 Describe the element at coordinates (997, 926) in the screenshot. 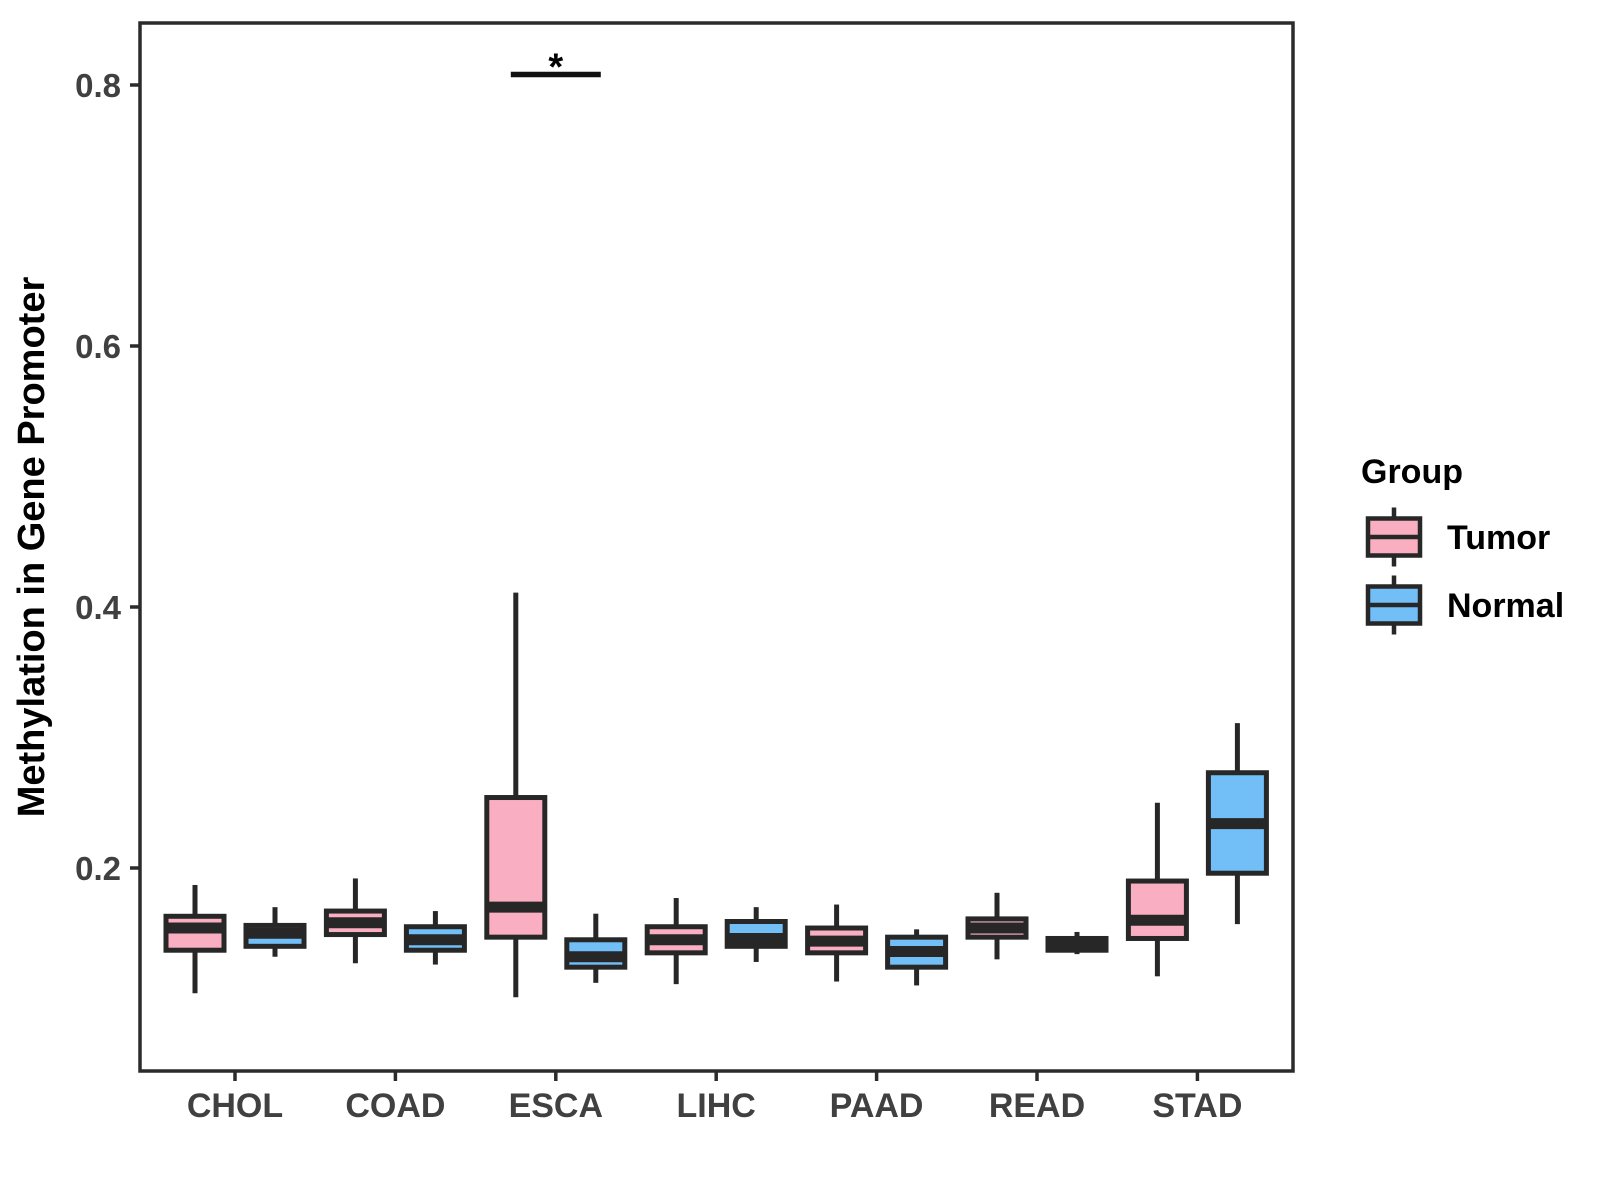

I see `box-tumor-read` at that location.